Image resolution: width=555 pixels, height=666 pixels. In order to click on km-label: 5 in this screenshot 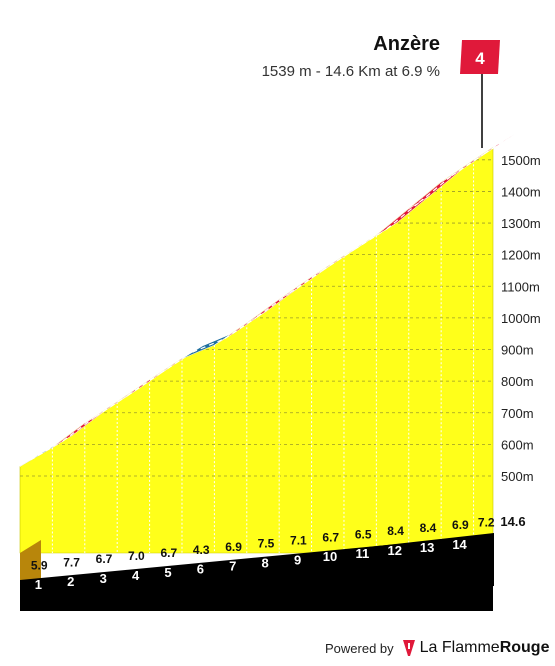, I will do `click(167, 572)`.